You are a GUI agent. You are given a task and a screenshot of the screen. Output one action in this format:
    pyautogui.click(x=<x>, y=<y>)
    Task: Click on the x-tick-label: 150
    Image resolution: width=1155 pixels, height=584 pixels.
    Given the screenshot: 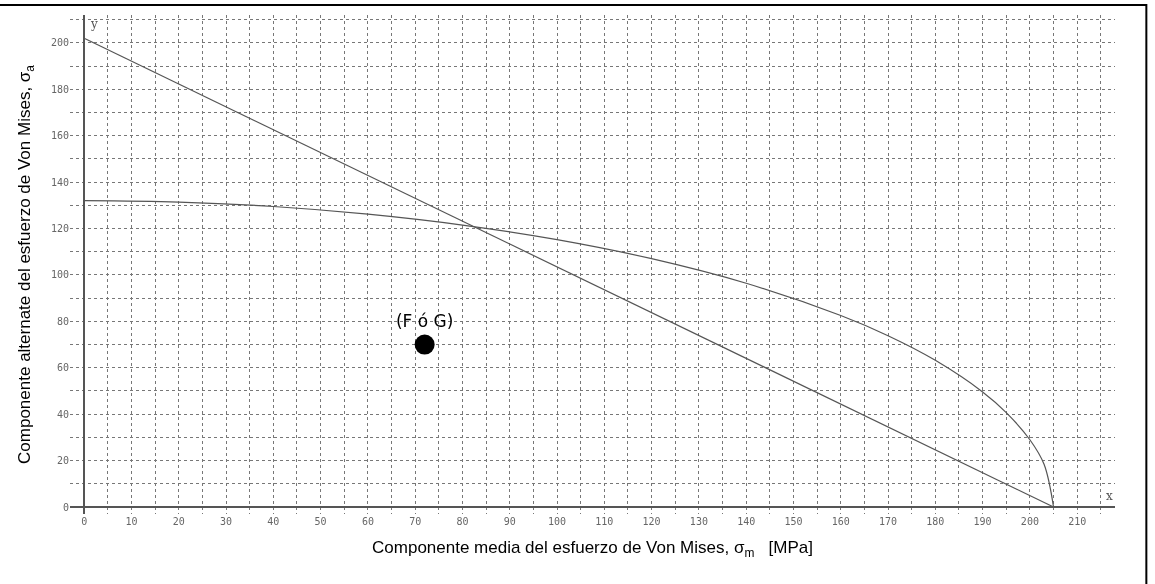 What is the action you would take?
    pyautogui.click(x=793, y=521)
    